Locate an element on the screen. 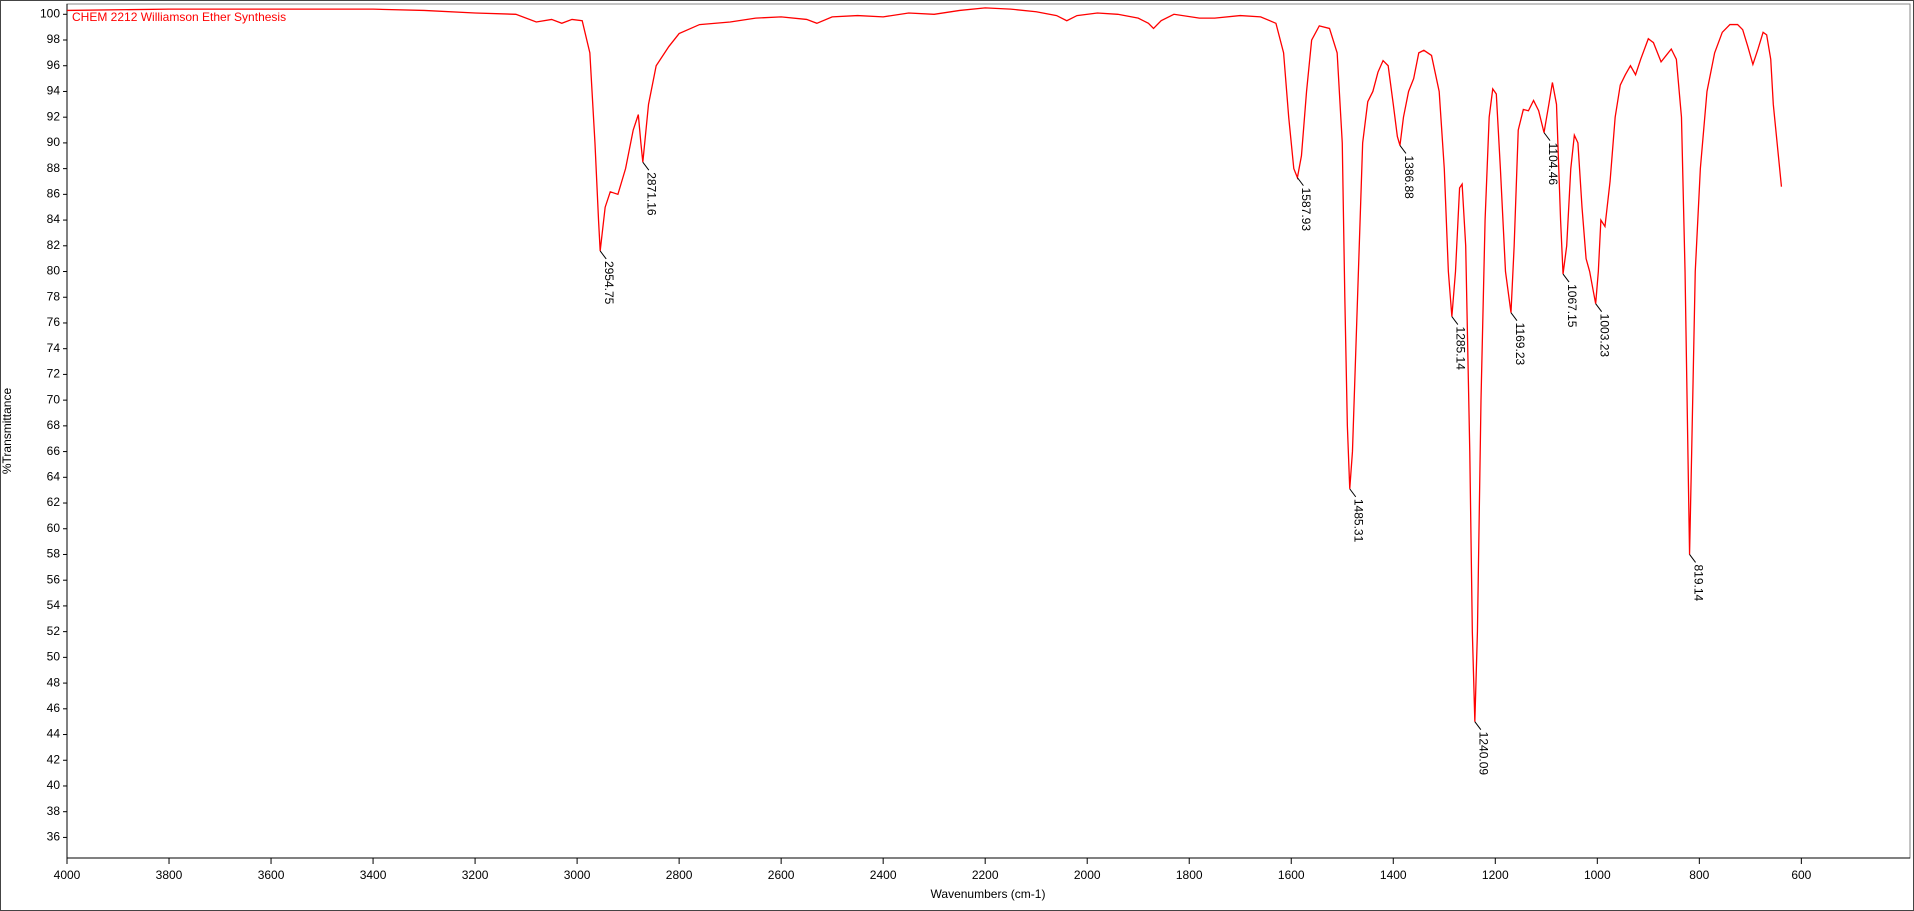  y-tick-label: 44 is located at coordinates (54, 734).